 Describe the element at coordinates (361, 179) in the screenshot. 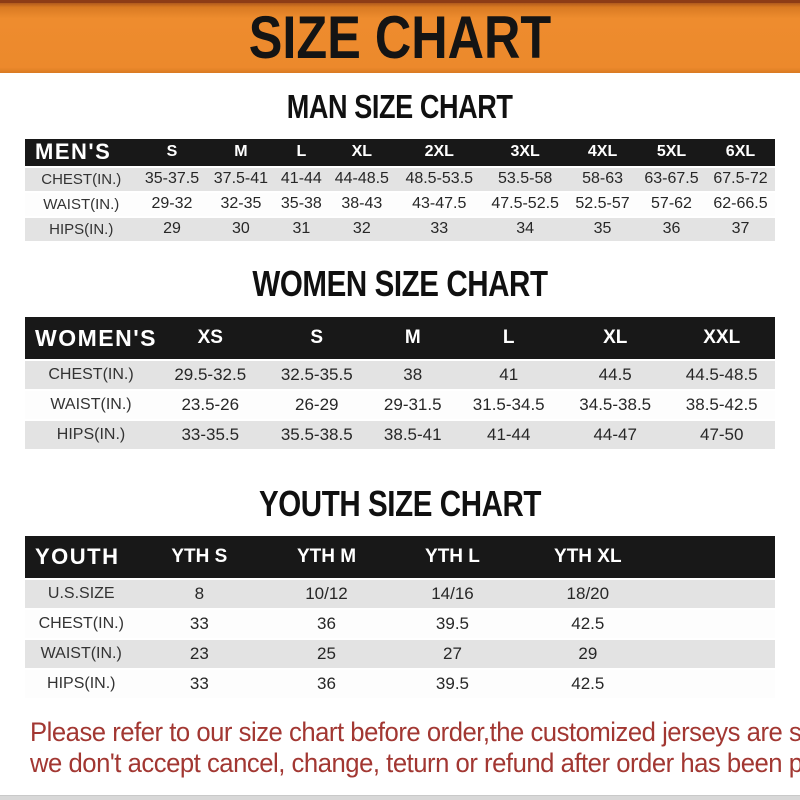

I see `measurement-value: 44-48.5` at that location.